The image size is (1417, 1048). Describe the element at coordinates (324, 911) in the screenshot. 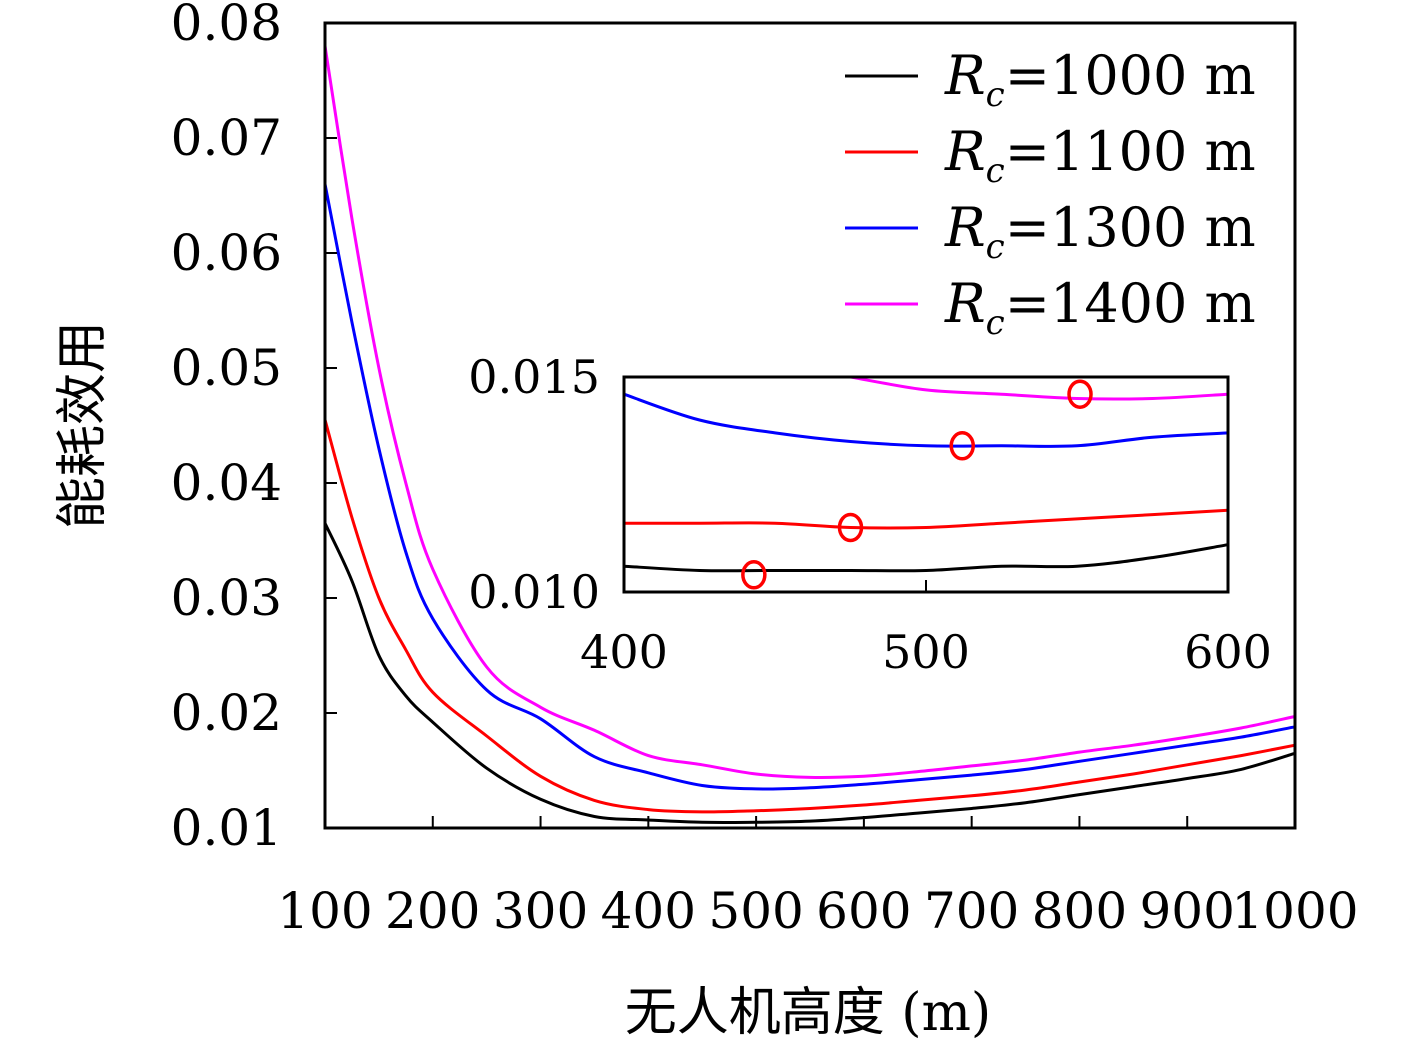

I see `x-tick-label-100: 100` at that location.